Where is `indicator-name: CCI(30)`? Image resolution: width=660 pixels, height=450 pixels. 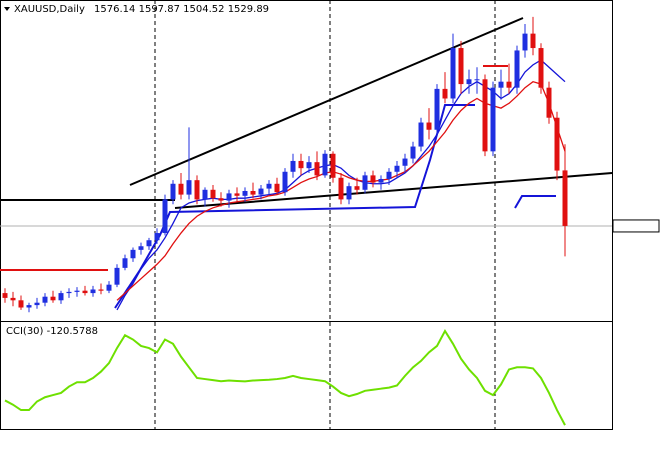 indicator-name: CCI(30) is located at coordinates (25, 331).